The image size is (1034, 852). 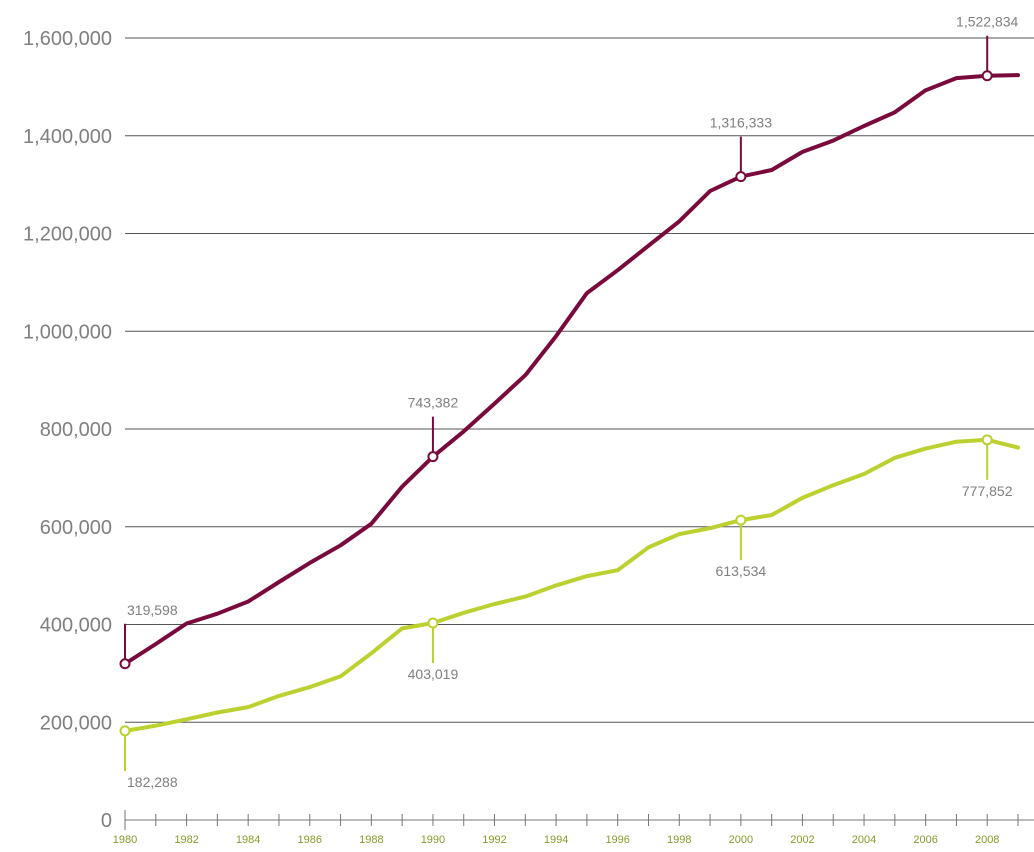 What do you see at coordinates (148, 757) in the screenshot?
I see `data-callout: 182,288` at bounding box center [148, 757].